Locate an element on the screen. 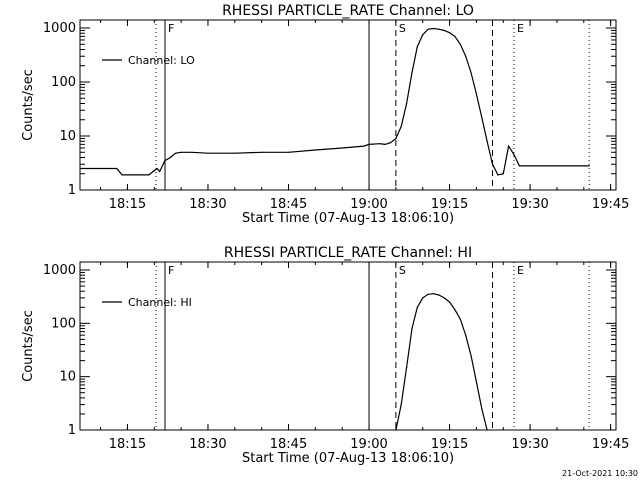  x-tick-label-1-1: 18:30 is located at coordinates (207, 444).